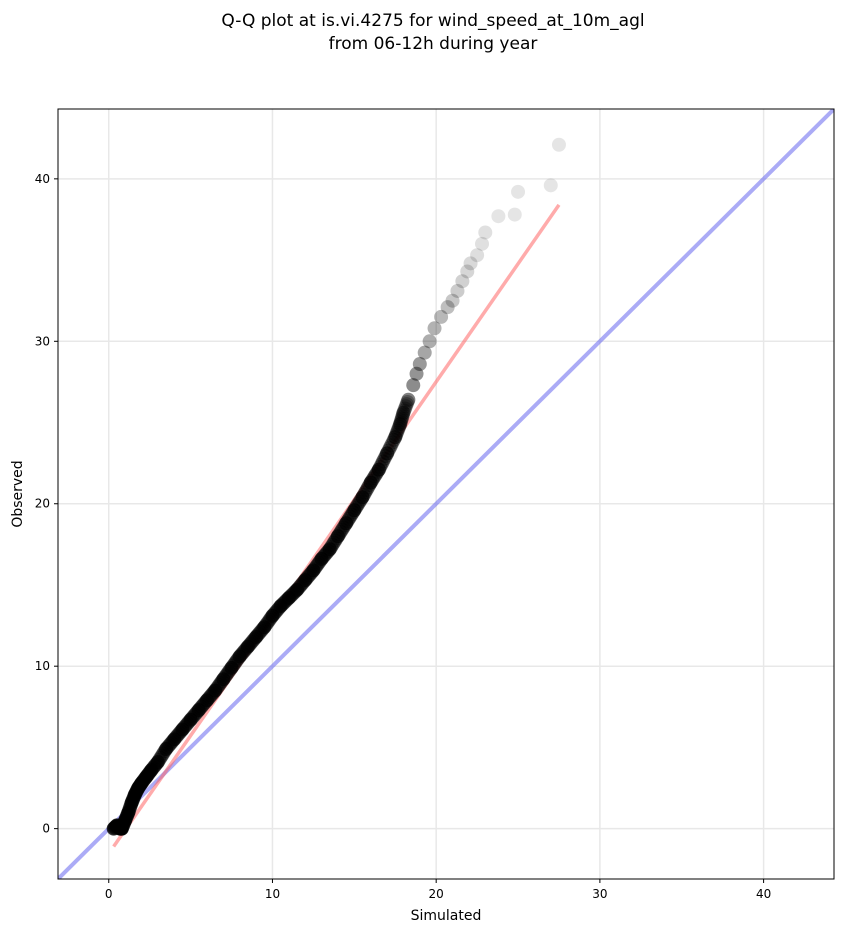 The height and width of the screenshot is (934, 842). I want to click on y-tick-label: 0, so click(46, 829).